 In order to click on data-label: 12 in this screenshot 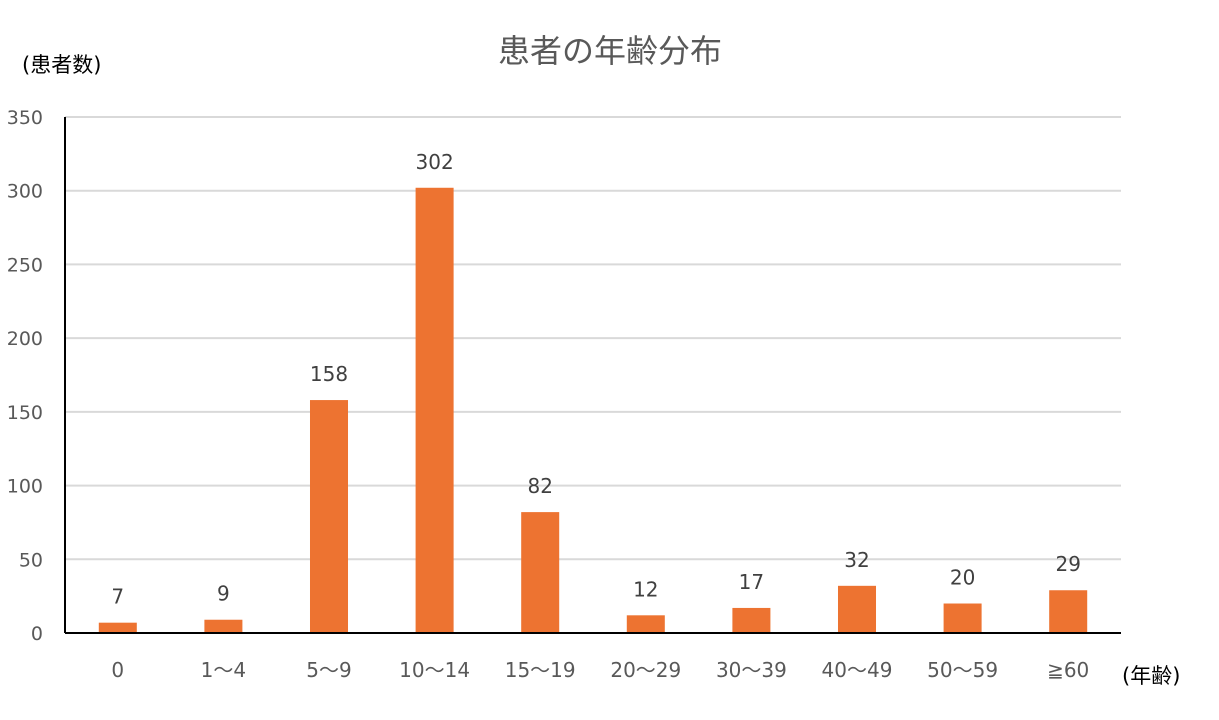, I will do `click(645, 589)`.